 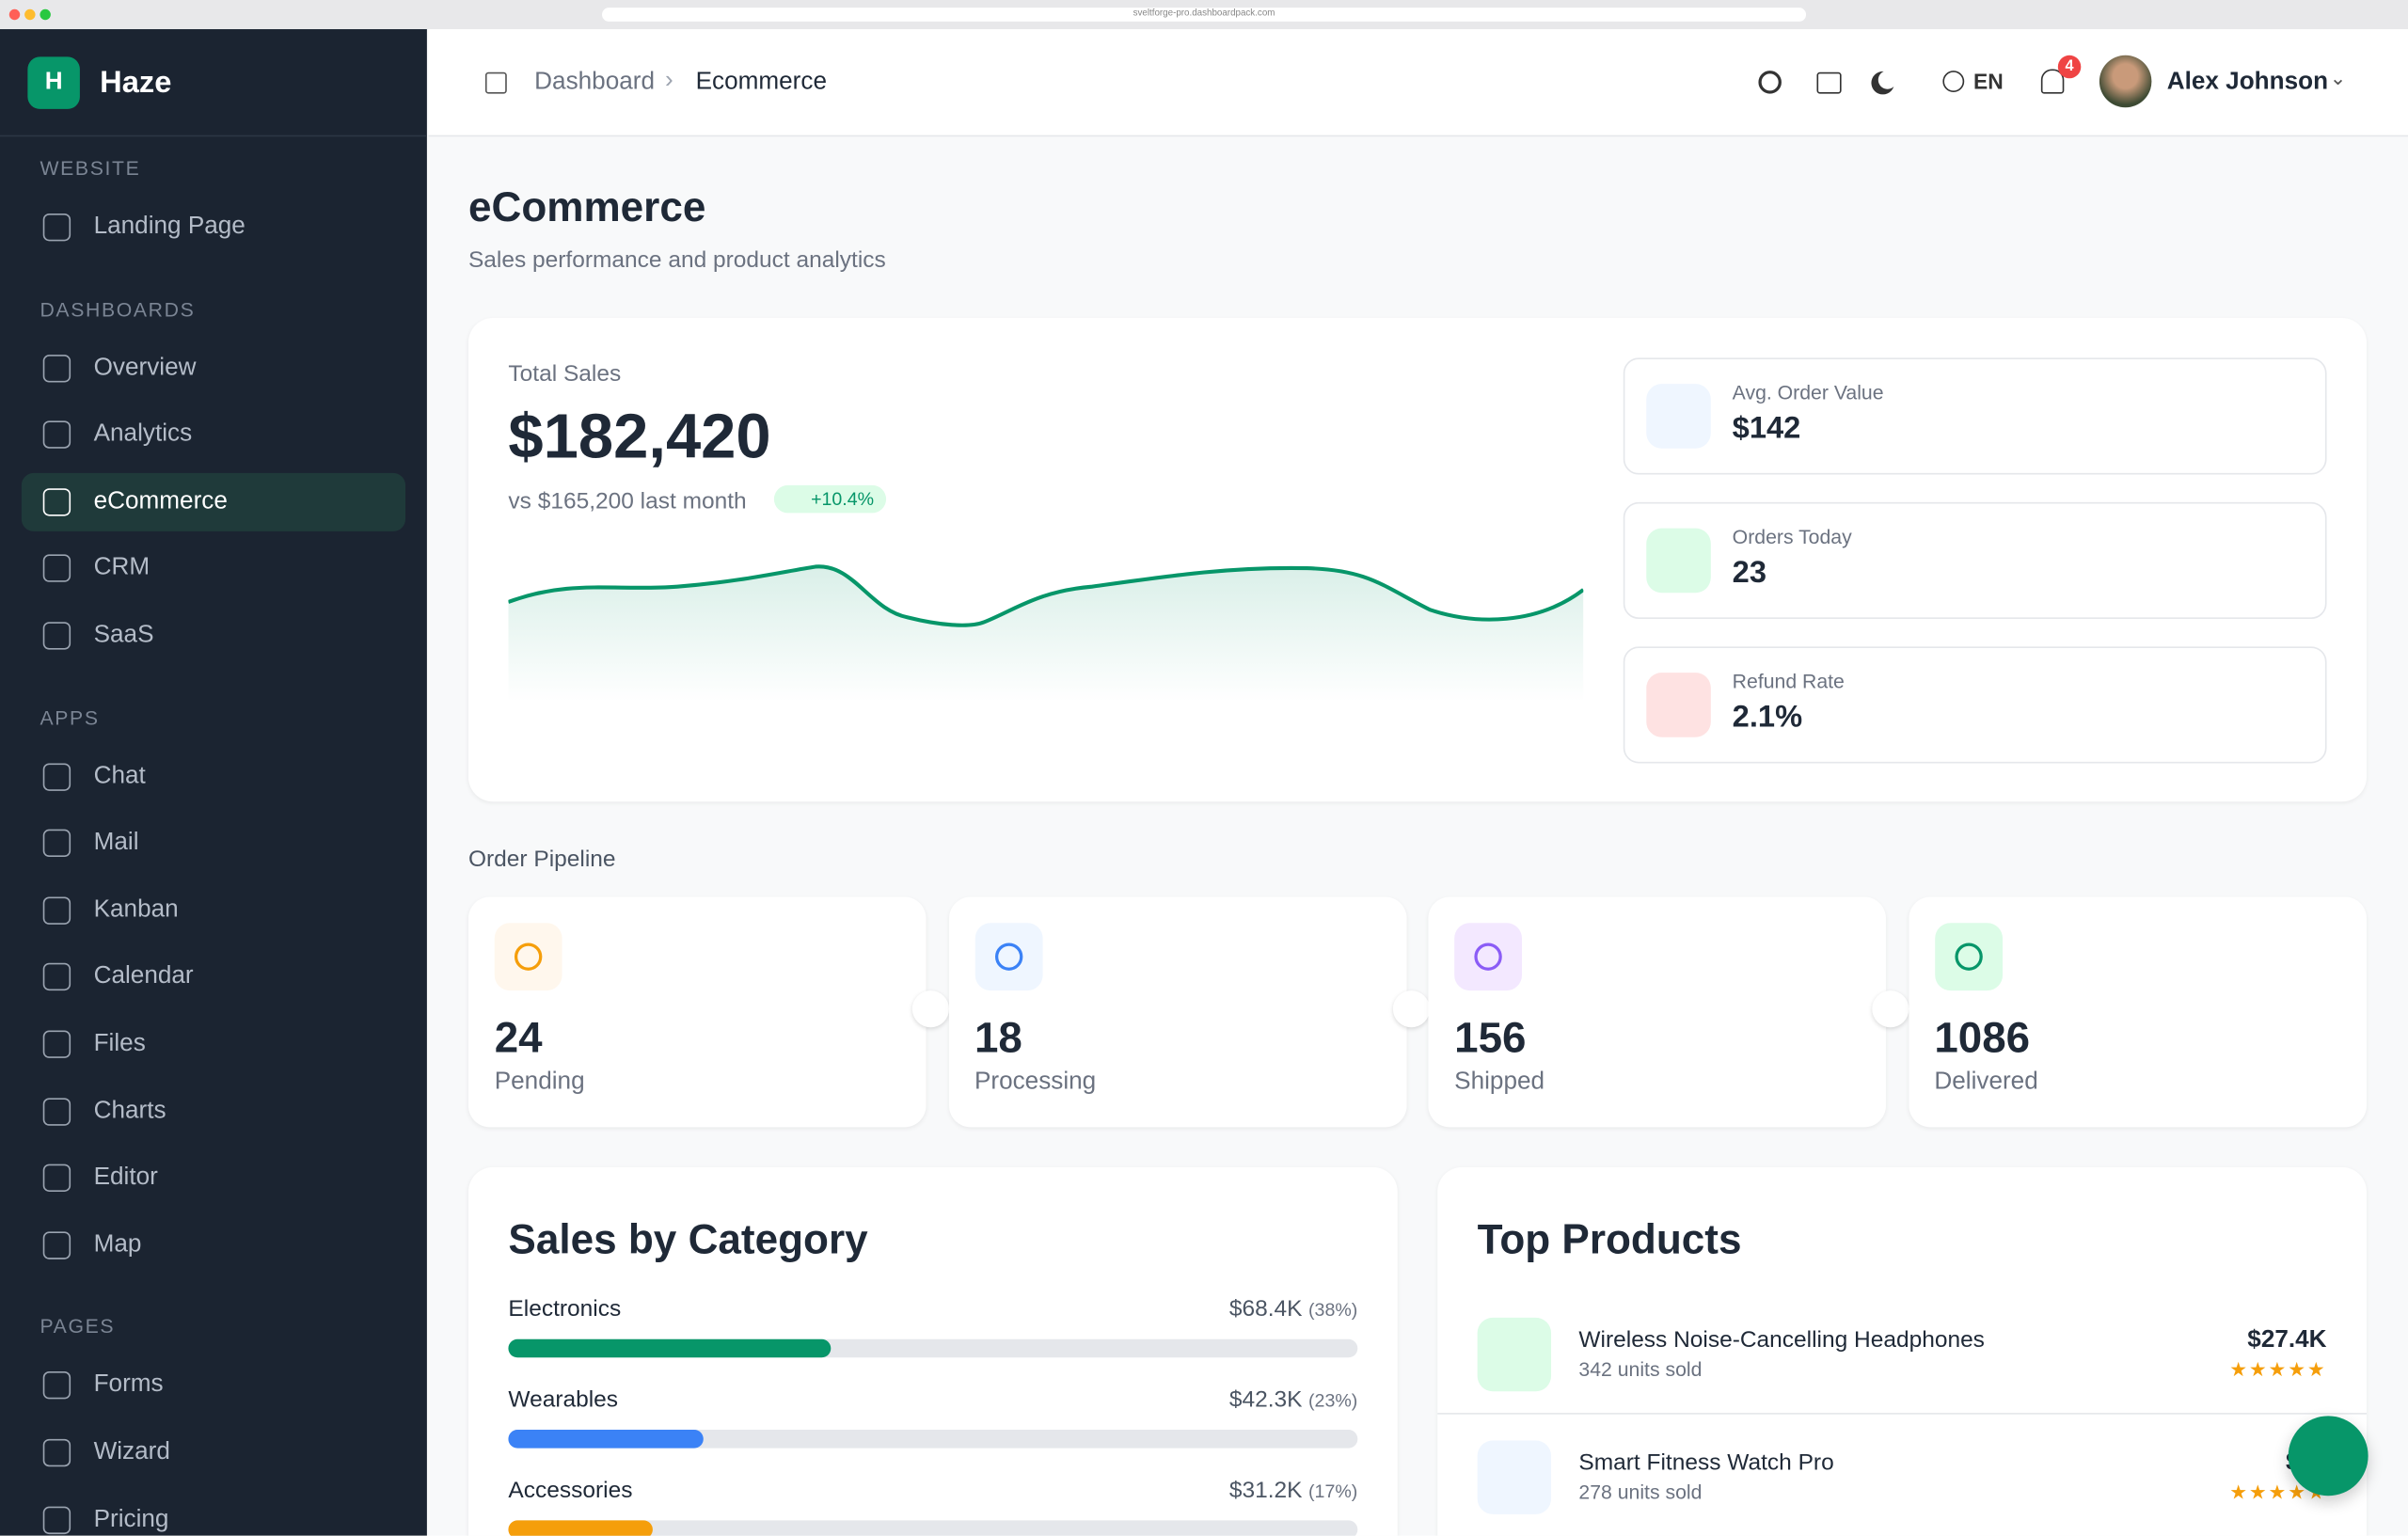 What do you see at coordinates (565, 1309) in the screenshot?
I see `category-name: Electronics` at bounding box center [565, 1309].